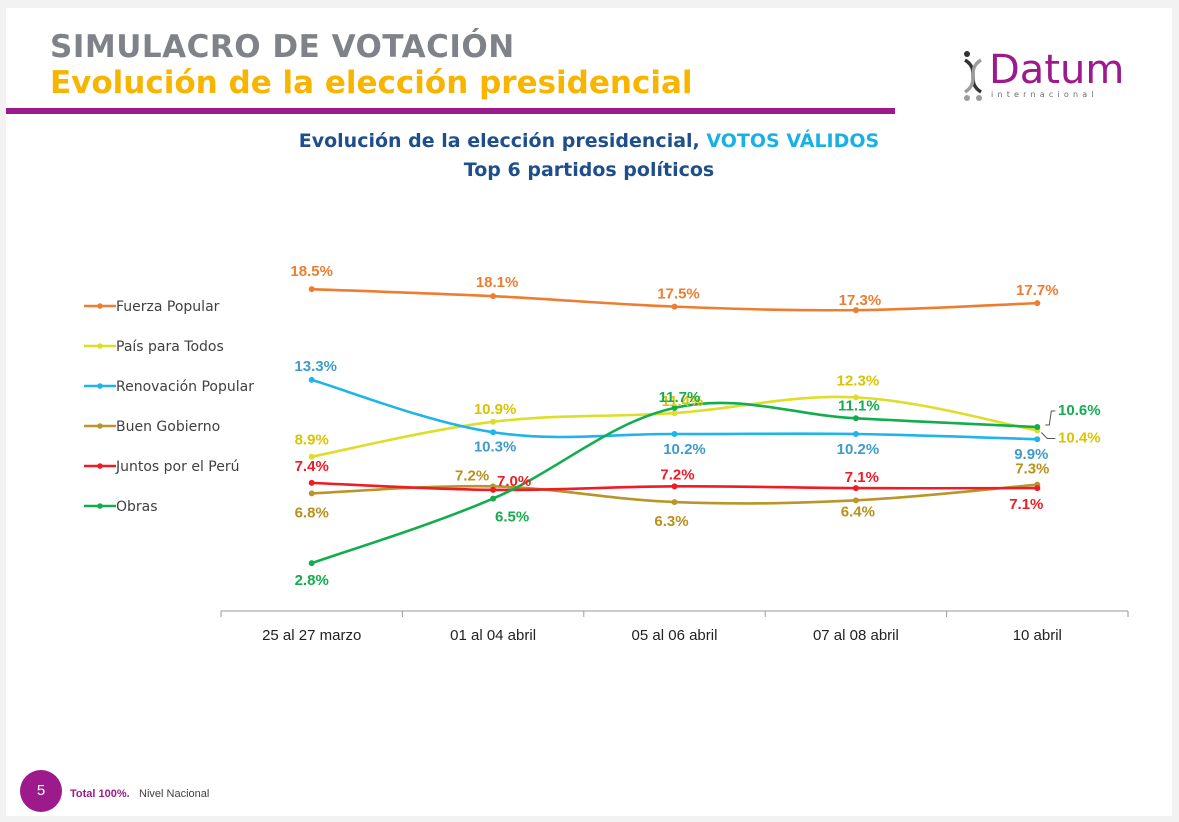  What do you see at coordinates (859, 405) in the screenshot?
I see `data-label-obras: 11.1%` at bounding box center [859, 405].